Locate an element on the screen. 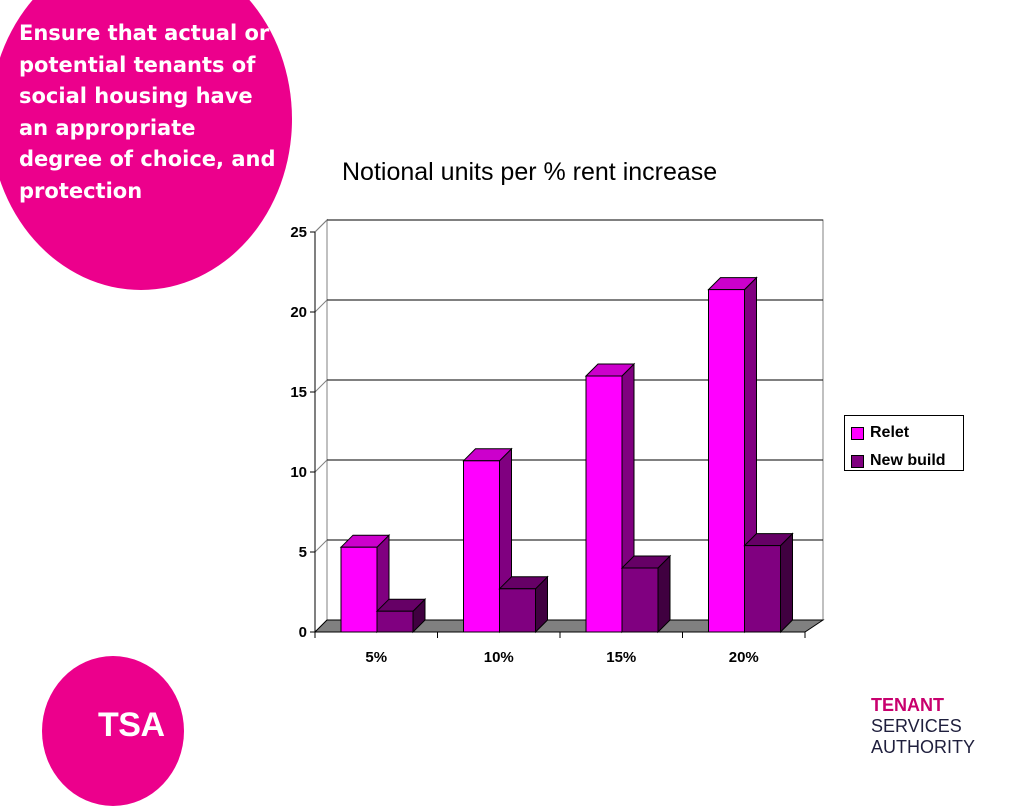 The width and height of the screenshot is (1024, 806). x-tick-label: 15% is located at coordinates (621, 657).